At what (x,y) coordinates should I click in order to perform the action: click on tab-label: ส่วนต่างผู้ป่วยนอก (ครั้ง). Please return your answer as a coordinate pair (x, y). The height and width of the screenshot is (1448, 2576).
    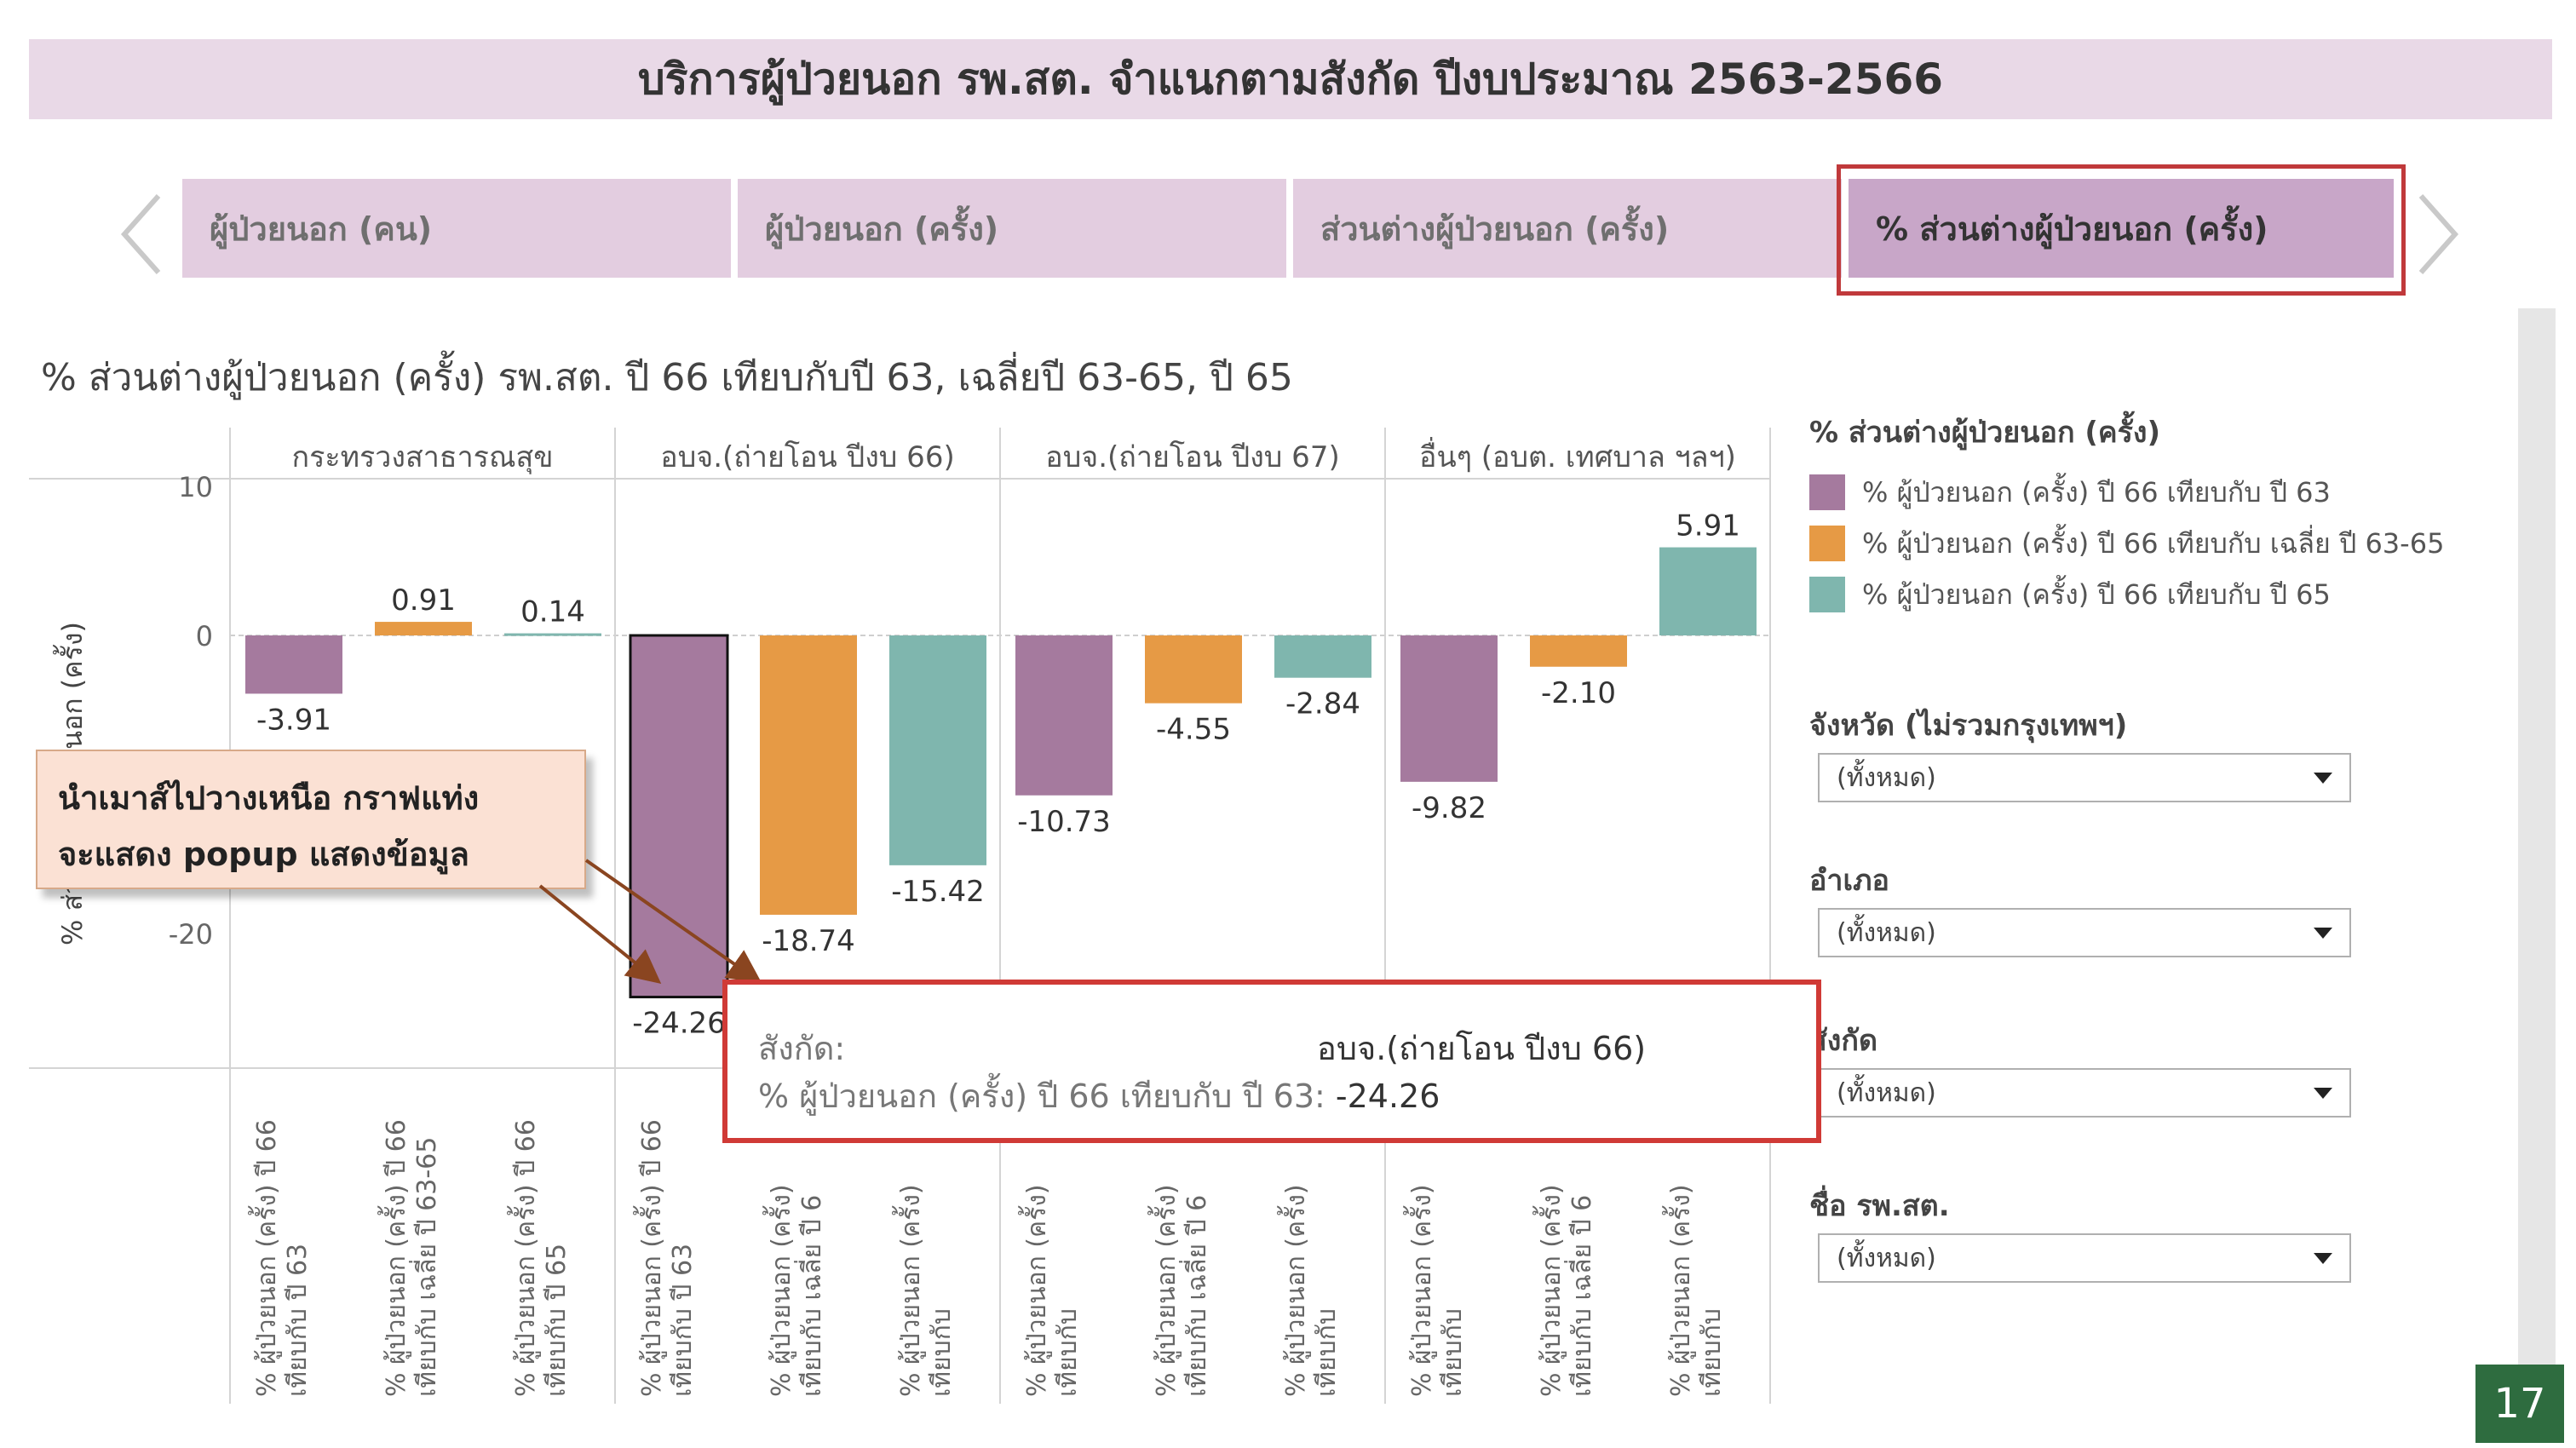
    Looking at the image, I should click on (1495, 229).